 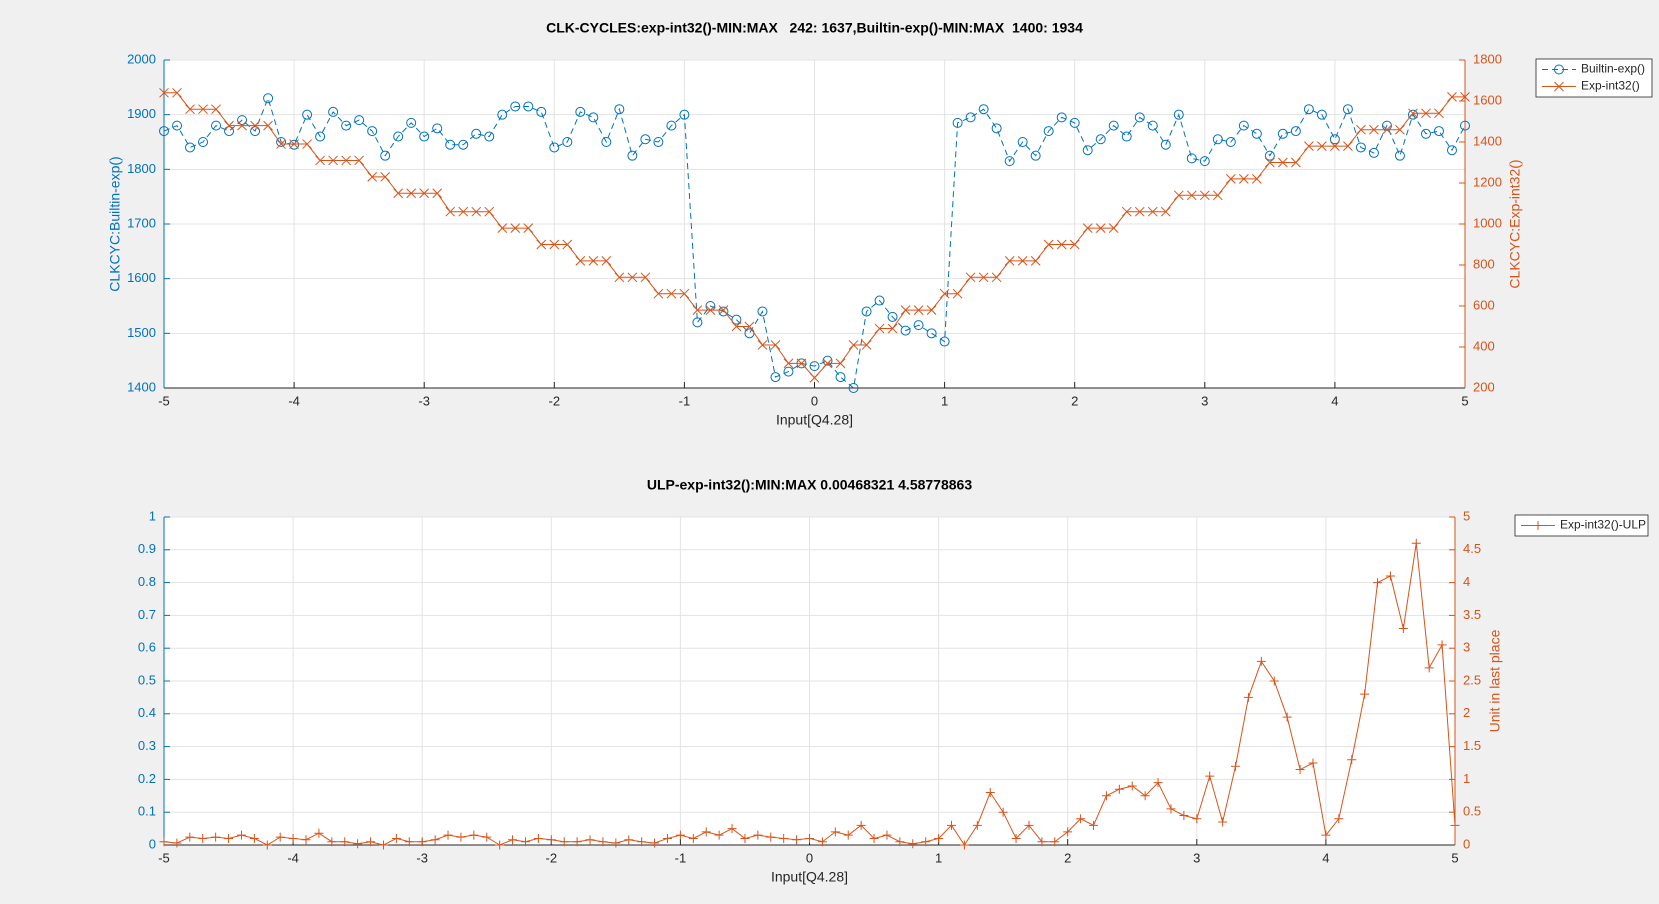 I want to click on x-tick-label: -5, so click(x=164, y=857).